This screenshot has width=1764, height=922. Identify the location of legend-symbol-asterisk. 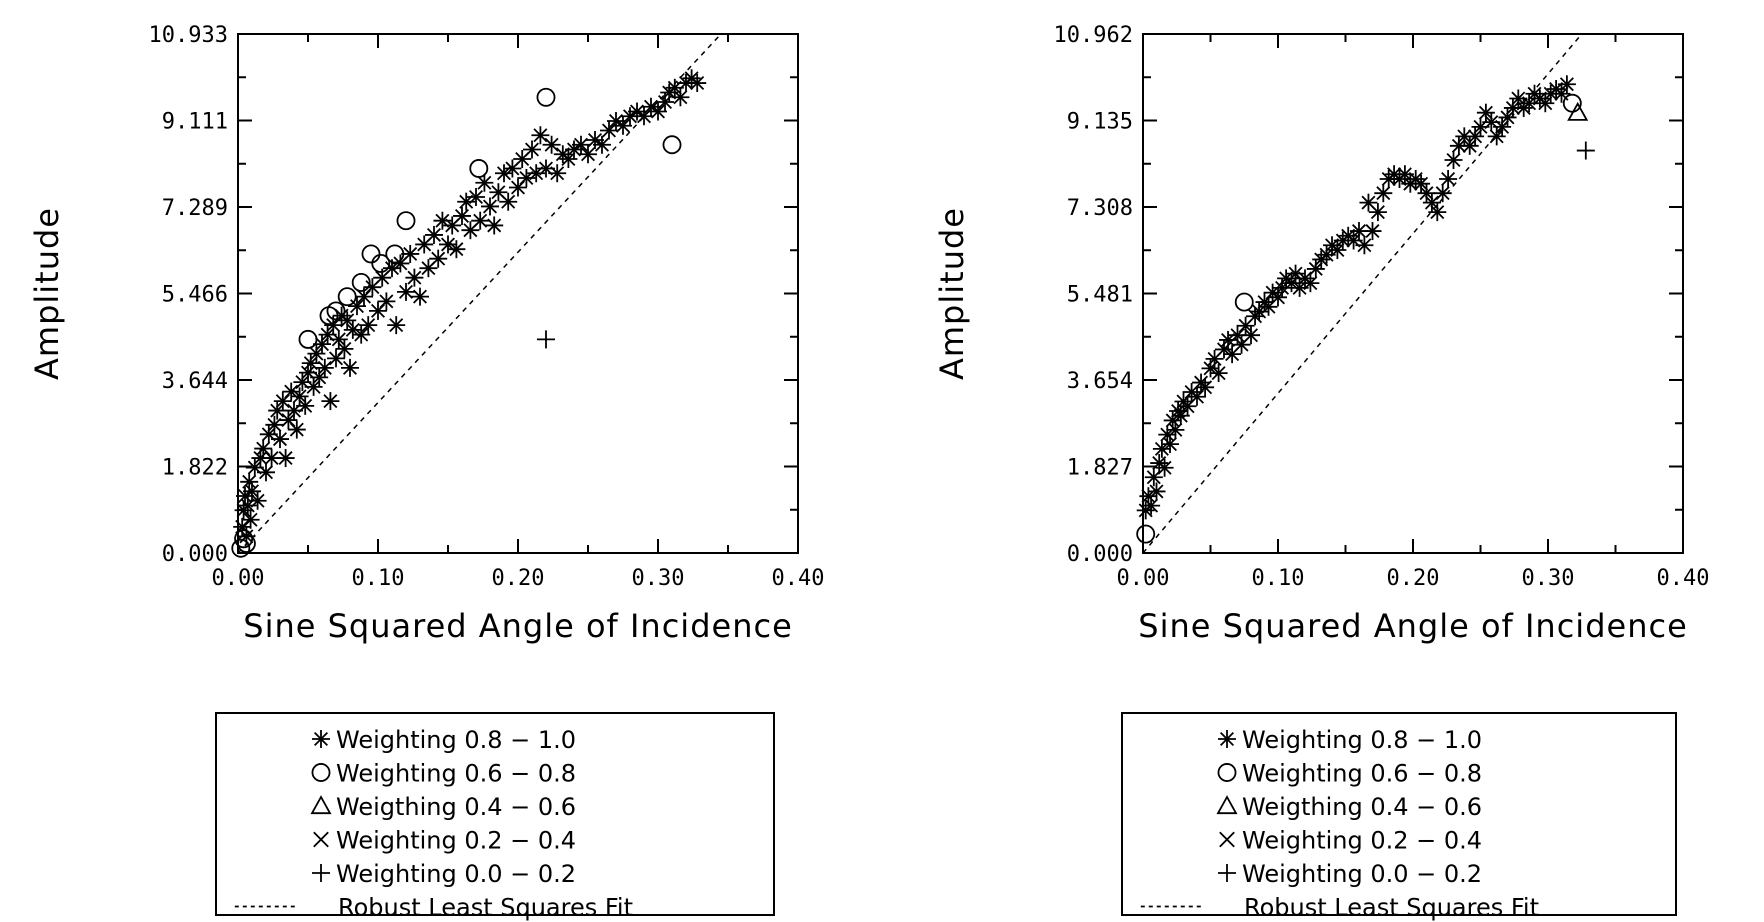
(321, 739).